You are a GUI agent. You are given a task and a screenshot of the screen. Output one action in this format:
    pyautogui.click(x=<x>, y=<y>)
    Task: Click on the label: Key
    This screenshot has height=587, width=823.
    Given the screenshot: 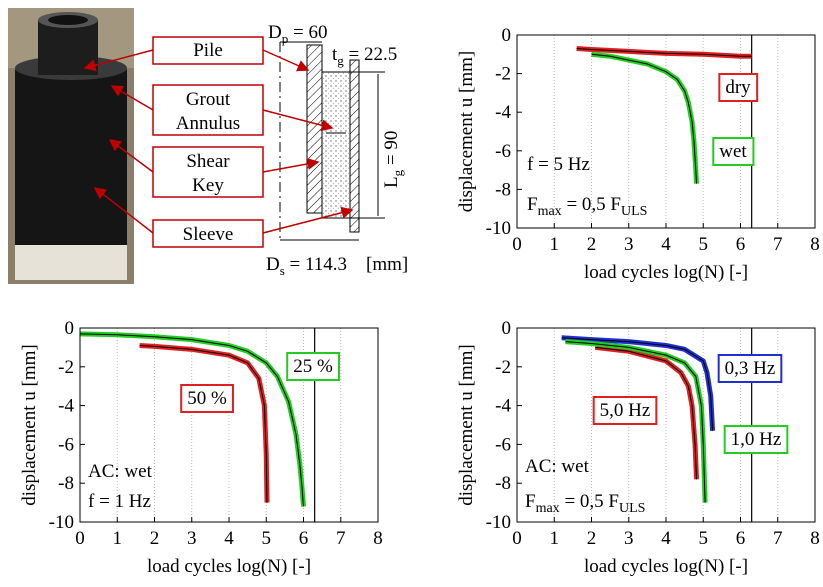 What is the action you would take?
    pyautogui.click(x=208, y=185)
    